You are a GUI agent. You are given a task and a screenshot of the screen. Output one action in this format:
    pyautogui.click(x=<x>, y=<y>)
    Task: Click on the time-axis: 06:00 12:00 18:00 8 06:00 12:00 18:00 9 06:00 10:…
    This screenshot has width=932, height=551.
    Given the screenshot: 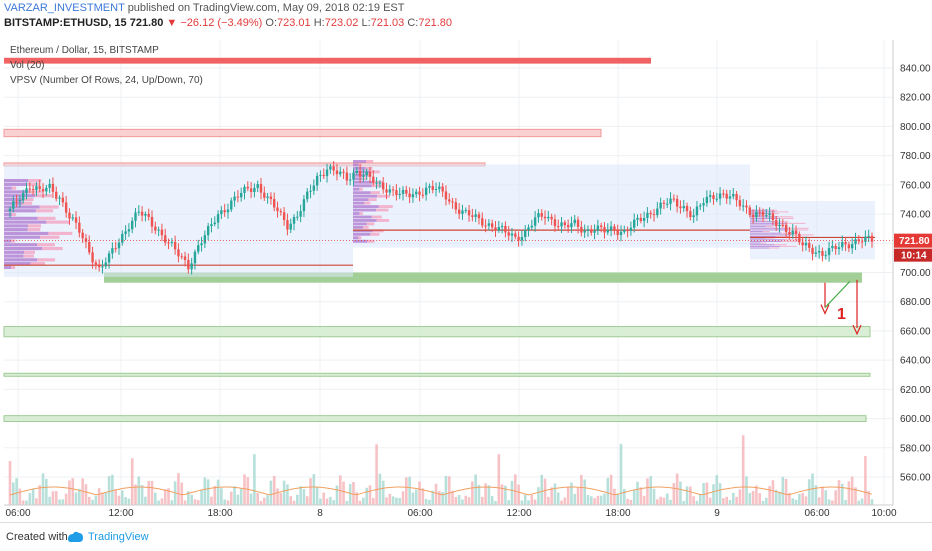 What is the action you would take?
    pyautogui.click(x=450, y=511)
    